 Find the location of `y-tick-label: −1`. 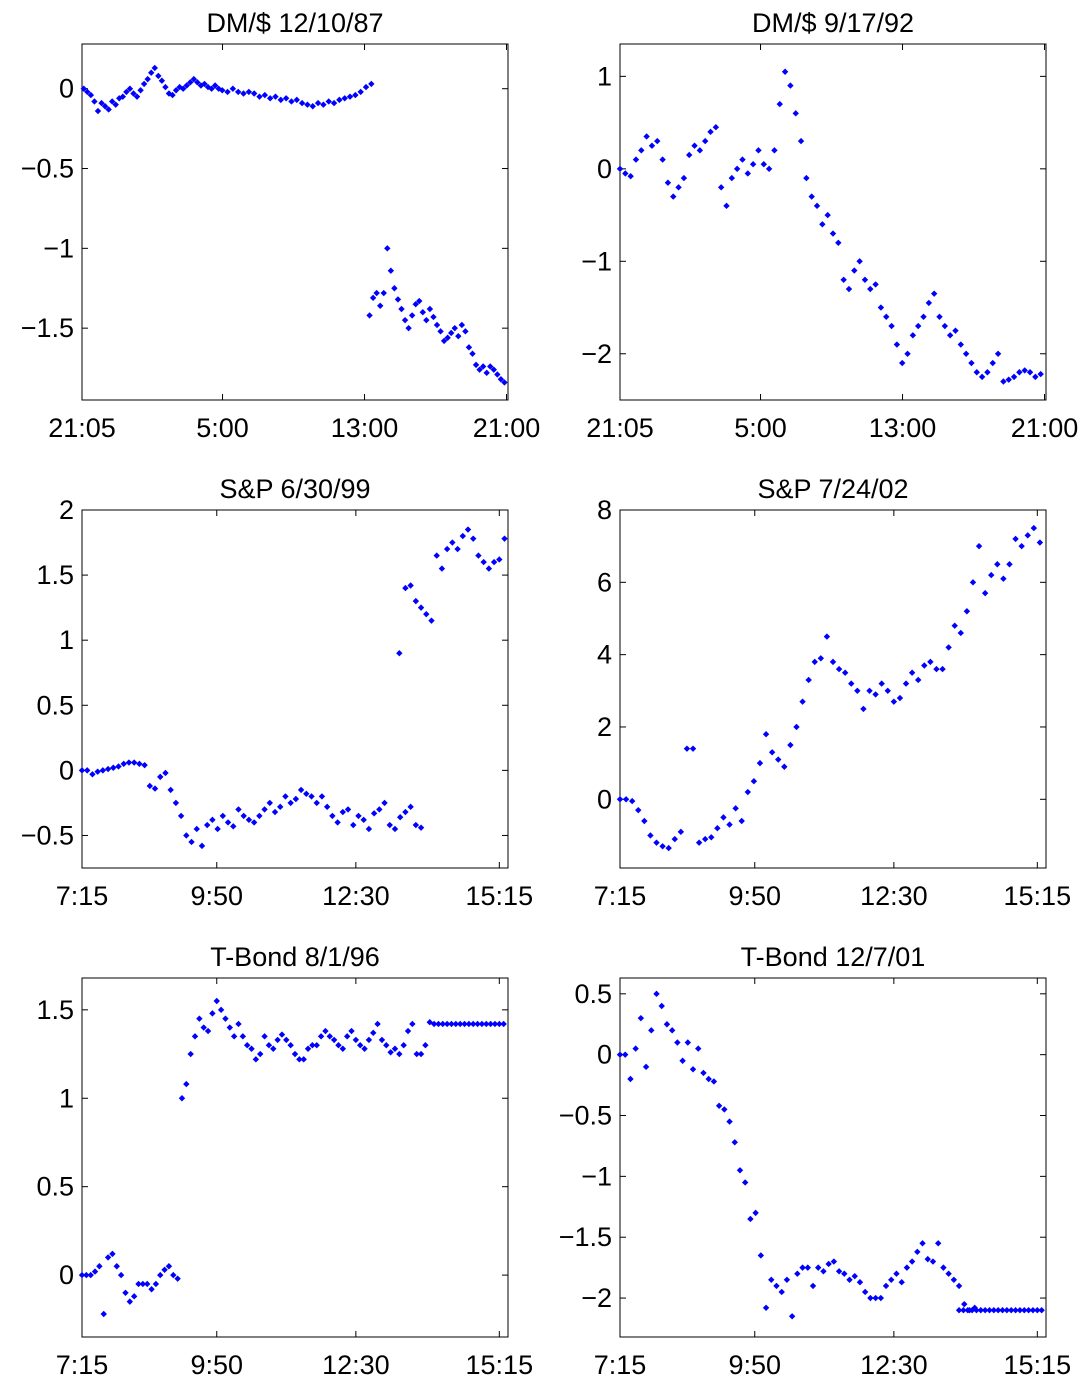

y-tick-label: −1 is located at coordinates (596, 1176).